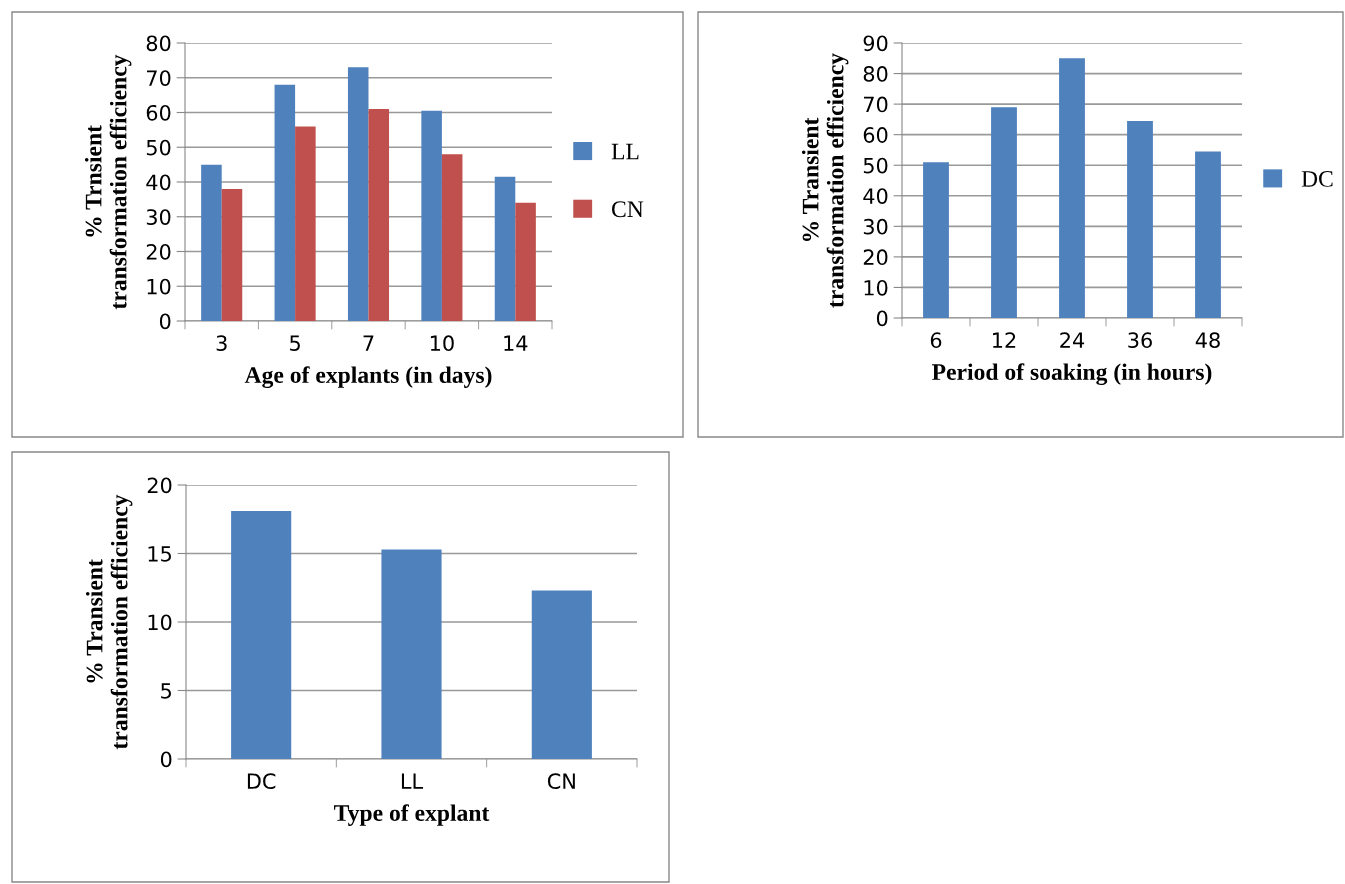  Describe the element at coordinates (166, 691) in the screenshot. I see `y-tick-label: 5` at that location.